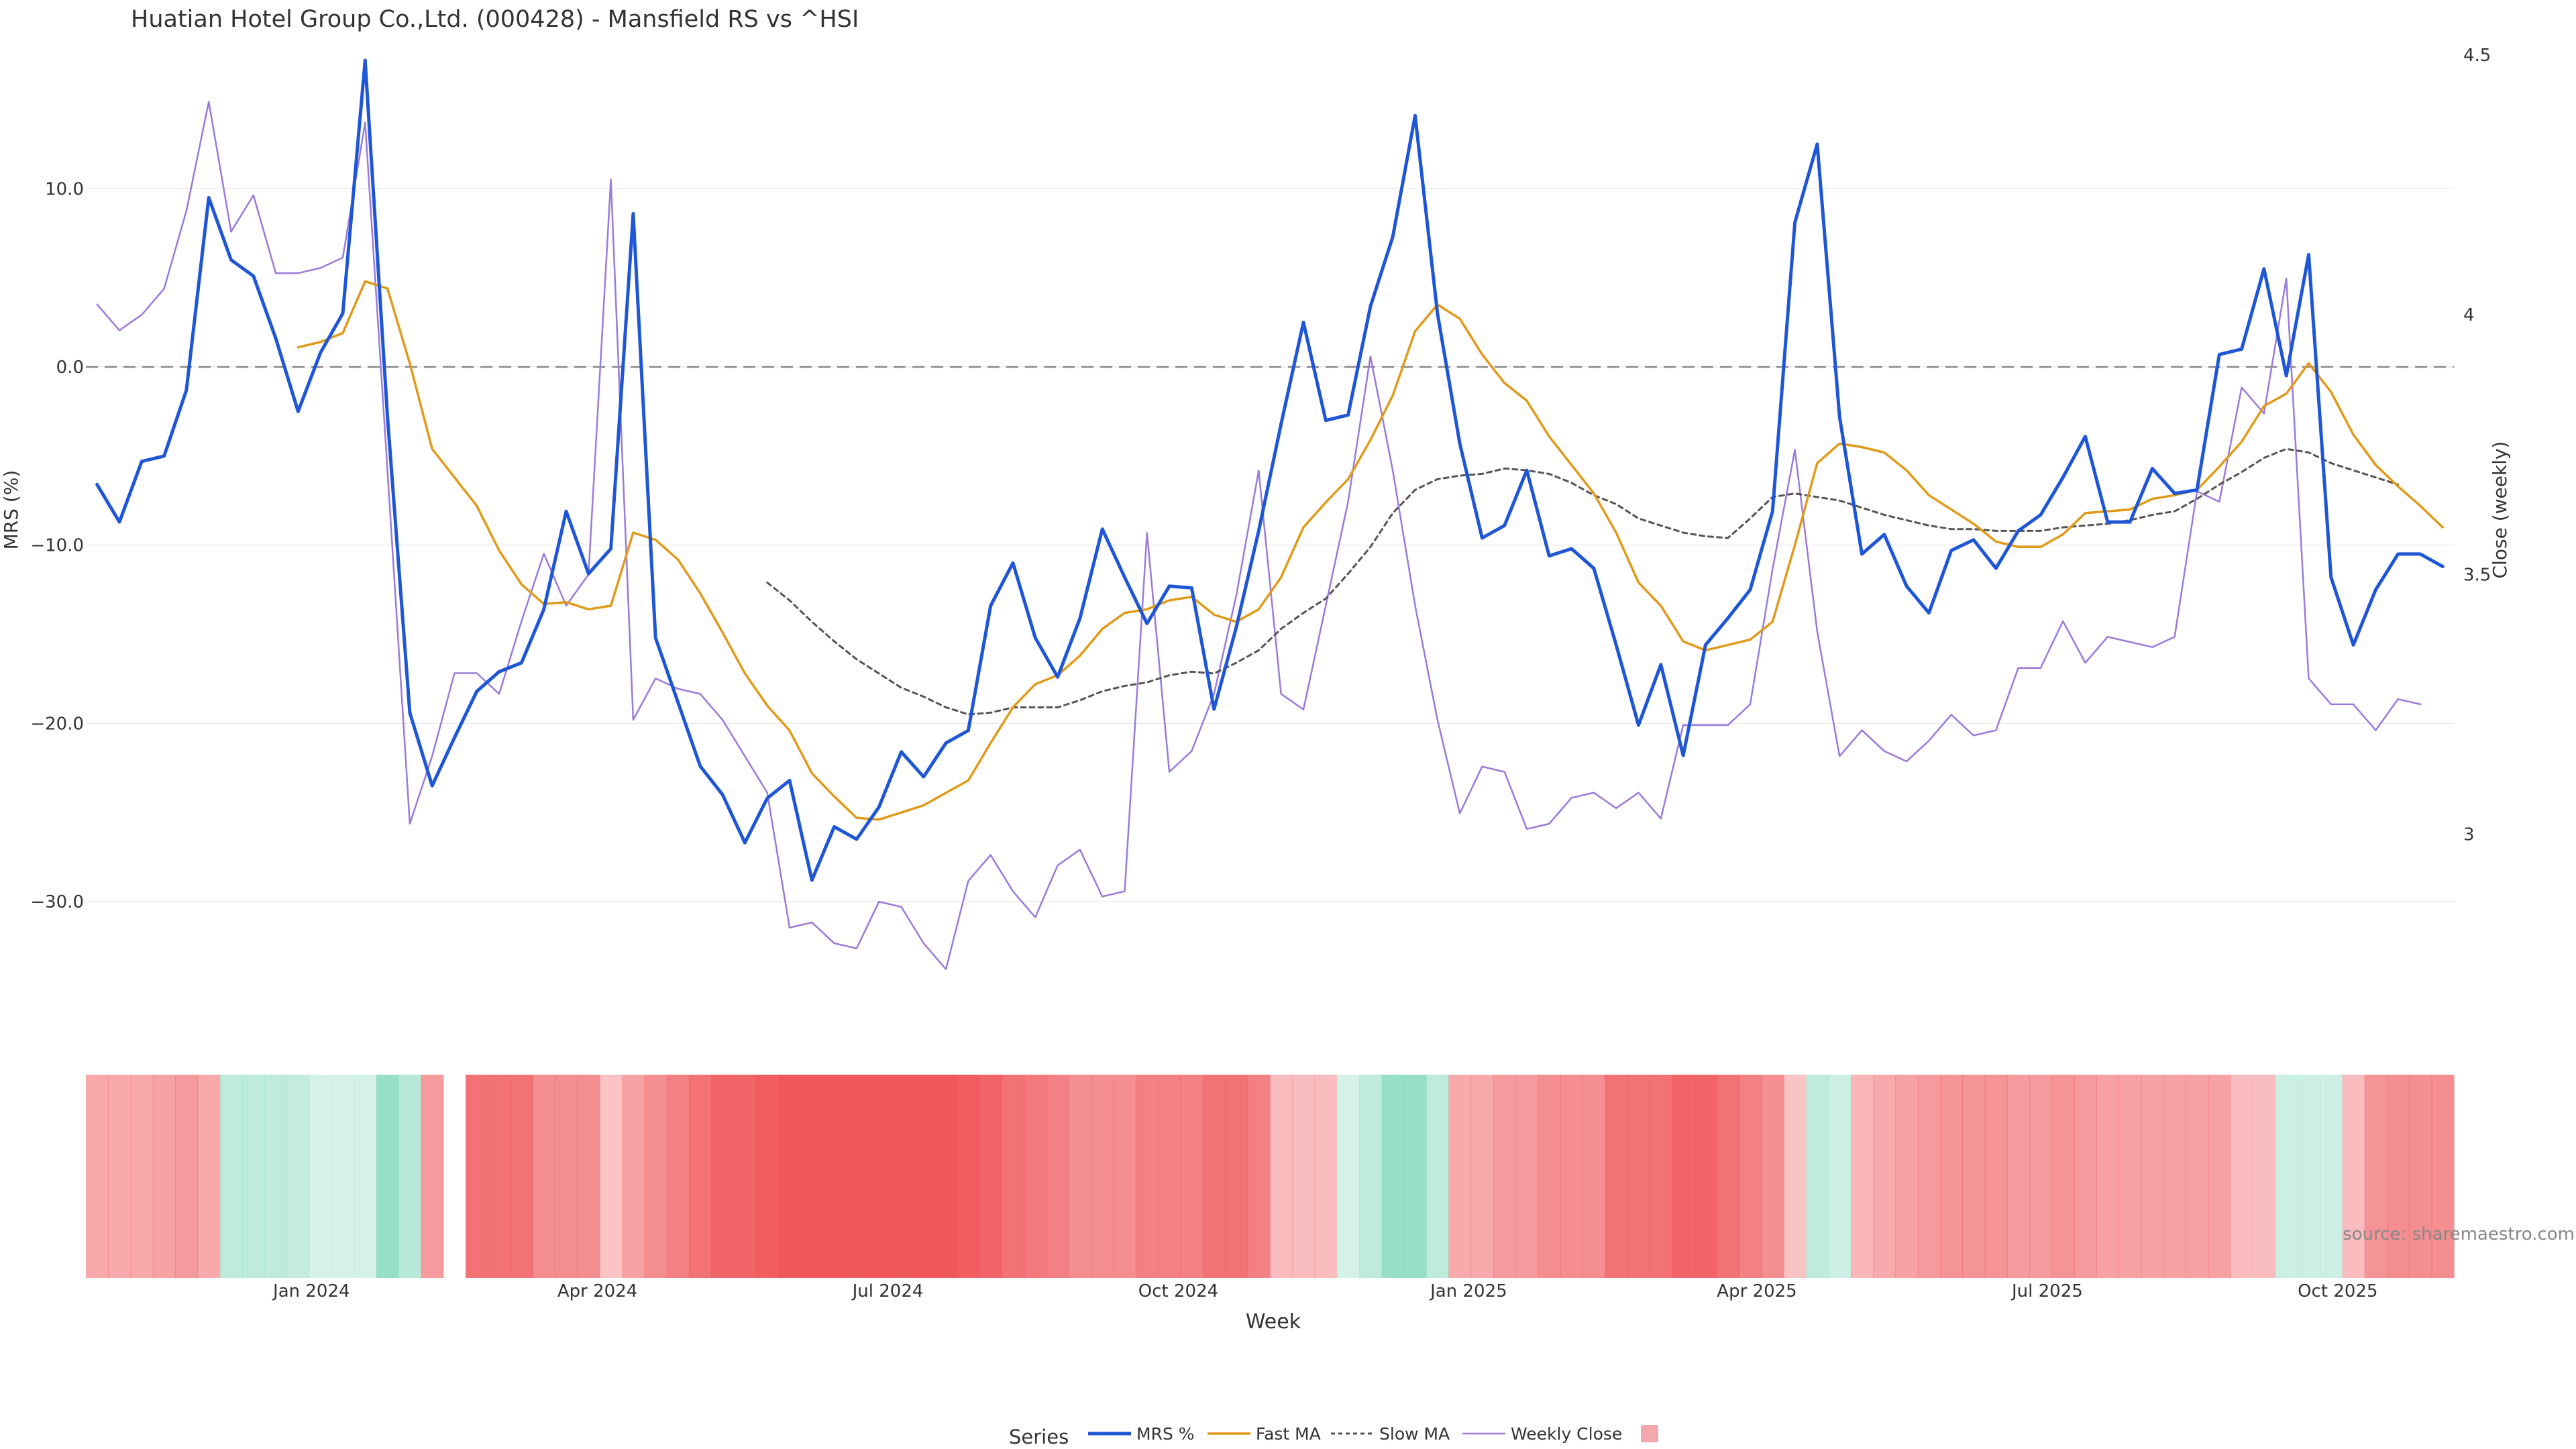  I want to click on legend-label: Fast MA, so click(1288, 1434).